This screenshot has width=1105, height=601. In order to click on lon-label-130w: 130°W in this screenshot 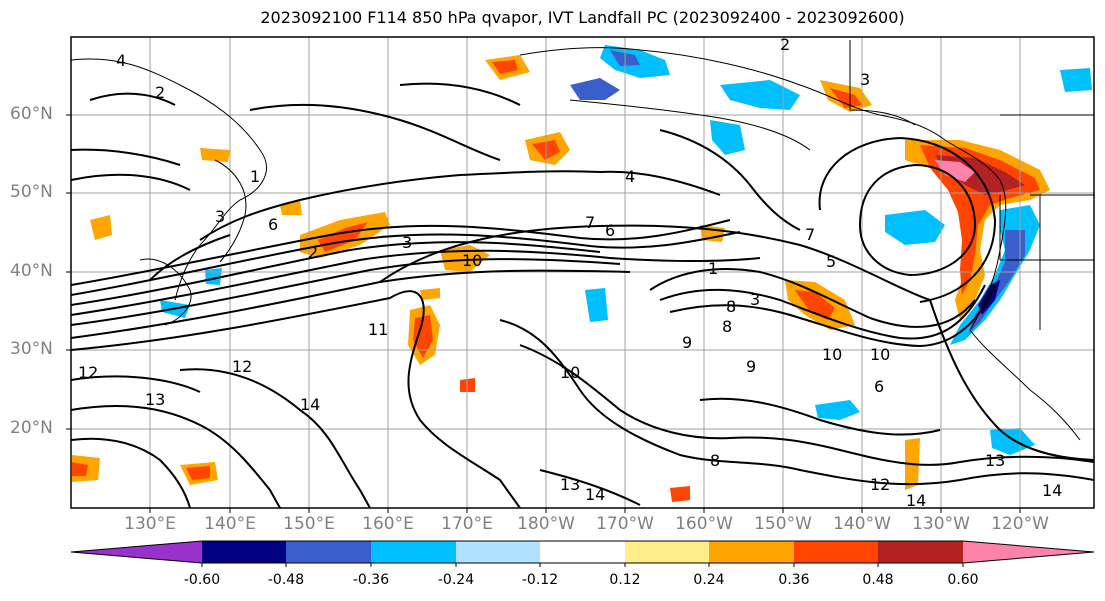, I will do `click(941, 524)`.